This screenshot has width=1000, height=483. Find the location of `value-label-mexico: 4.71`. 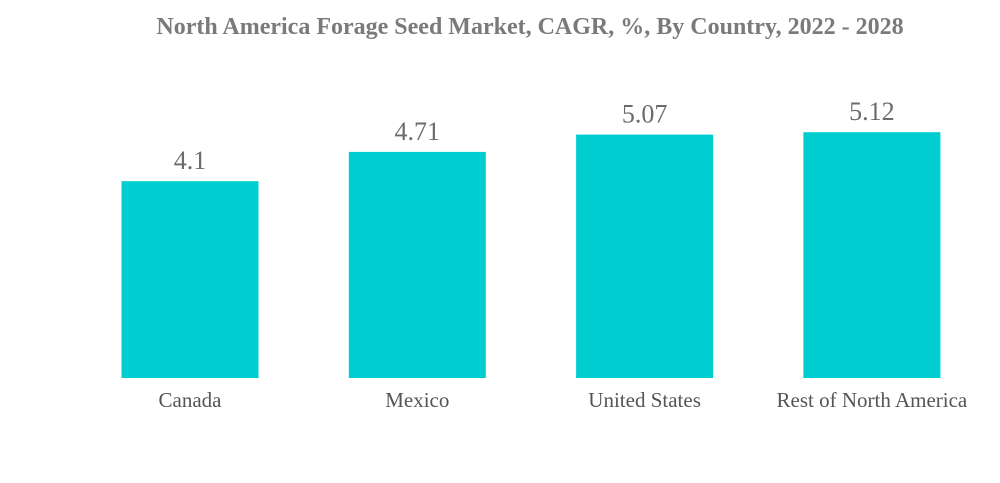

value-label-mexico: 4.71 is located at coordinates (418, 131).